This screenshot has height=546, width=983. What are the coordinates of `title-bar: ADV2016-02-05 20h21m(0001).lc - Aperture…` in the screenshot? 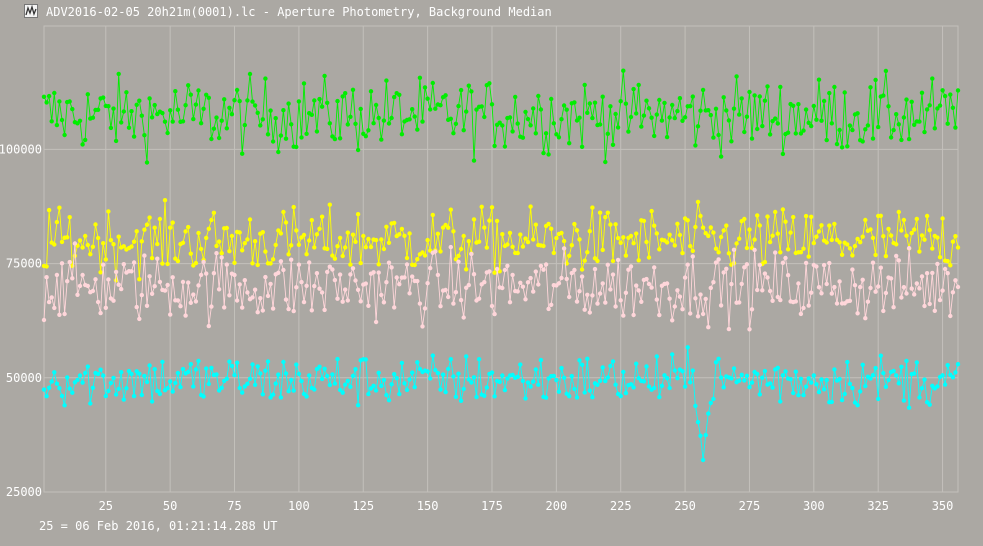 It's located at (491, 12).